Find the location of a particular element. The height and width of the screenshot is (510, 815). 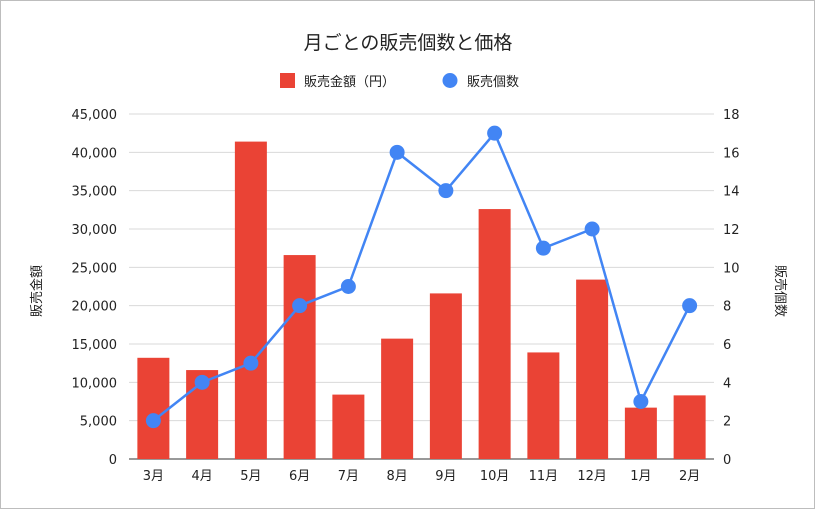

right-tick-label: 10 is located at coordinates (731, 268).